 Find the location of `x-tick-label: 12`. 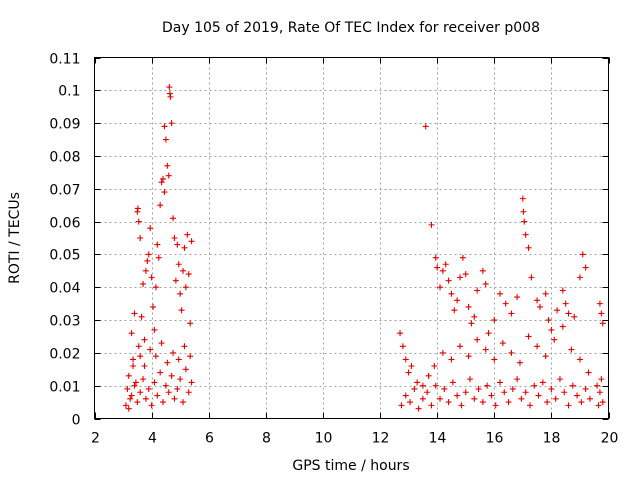

x-tick-label: 12 is located at coordinates (381, 439).